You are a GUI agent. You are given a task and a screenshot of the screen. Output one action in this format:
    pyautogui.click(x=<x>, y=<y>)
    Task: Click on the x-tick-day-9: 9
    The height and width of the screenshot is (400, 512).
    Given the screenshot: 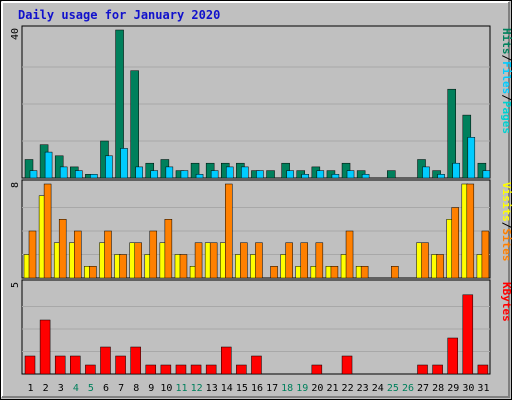 What is the action you would take?
    pyautogui.click(x=151, y=388)
    